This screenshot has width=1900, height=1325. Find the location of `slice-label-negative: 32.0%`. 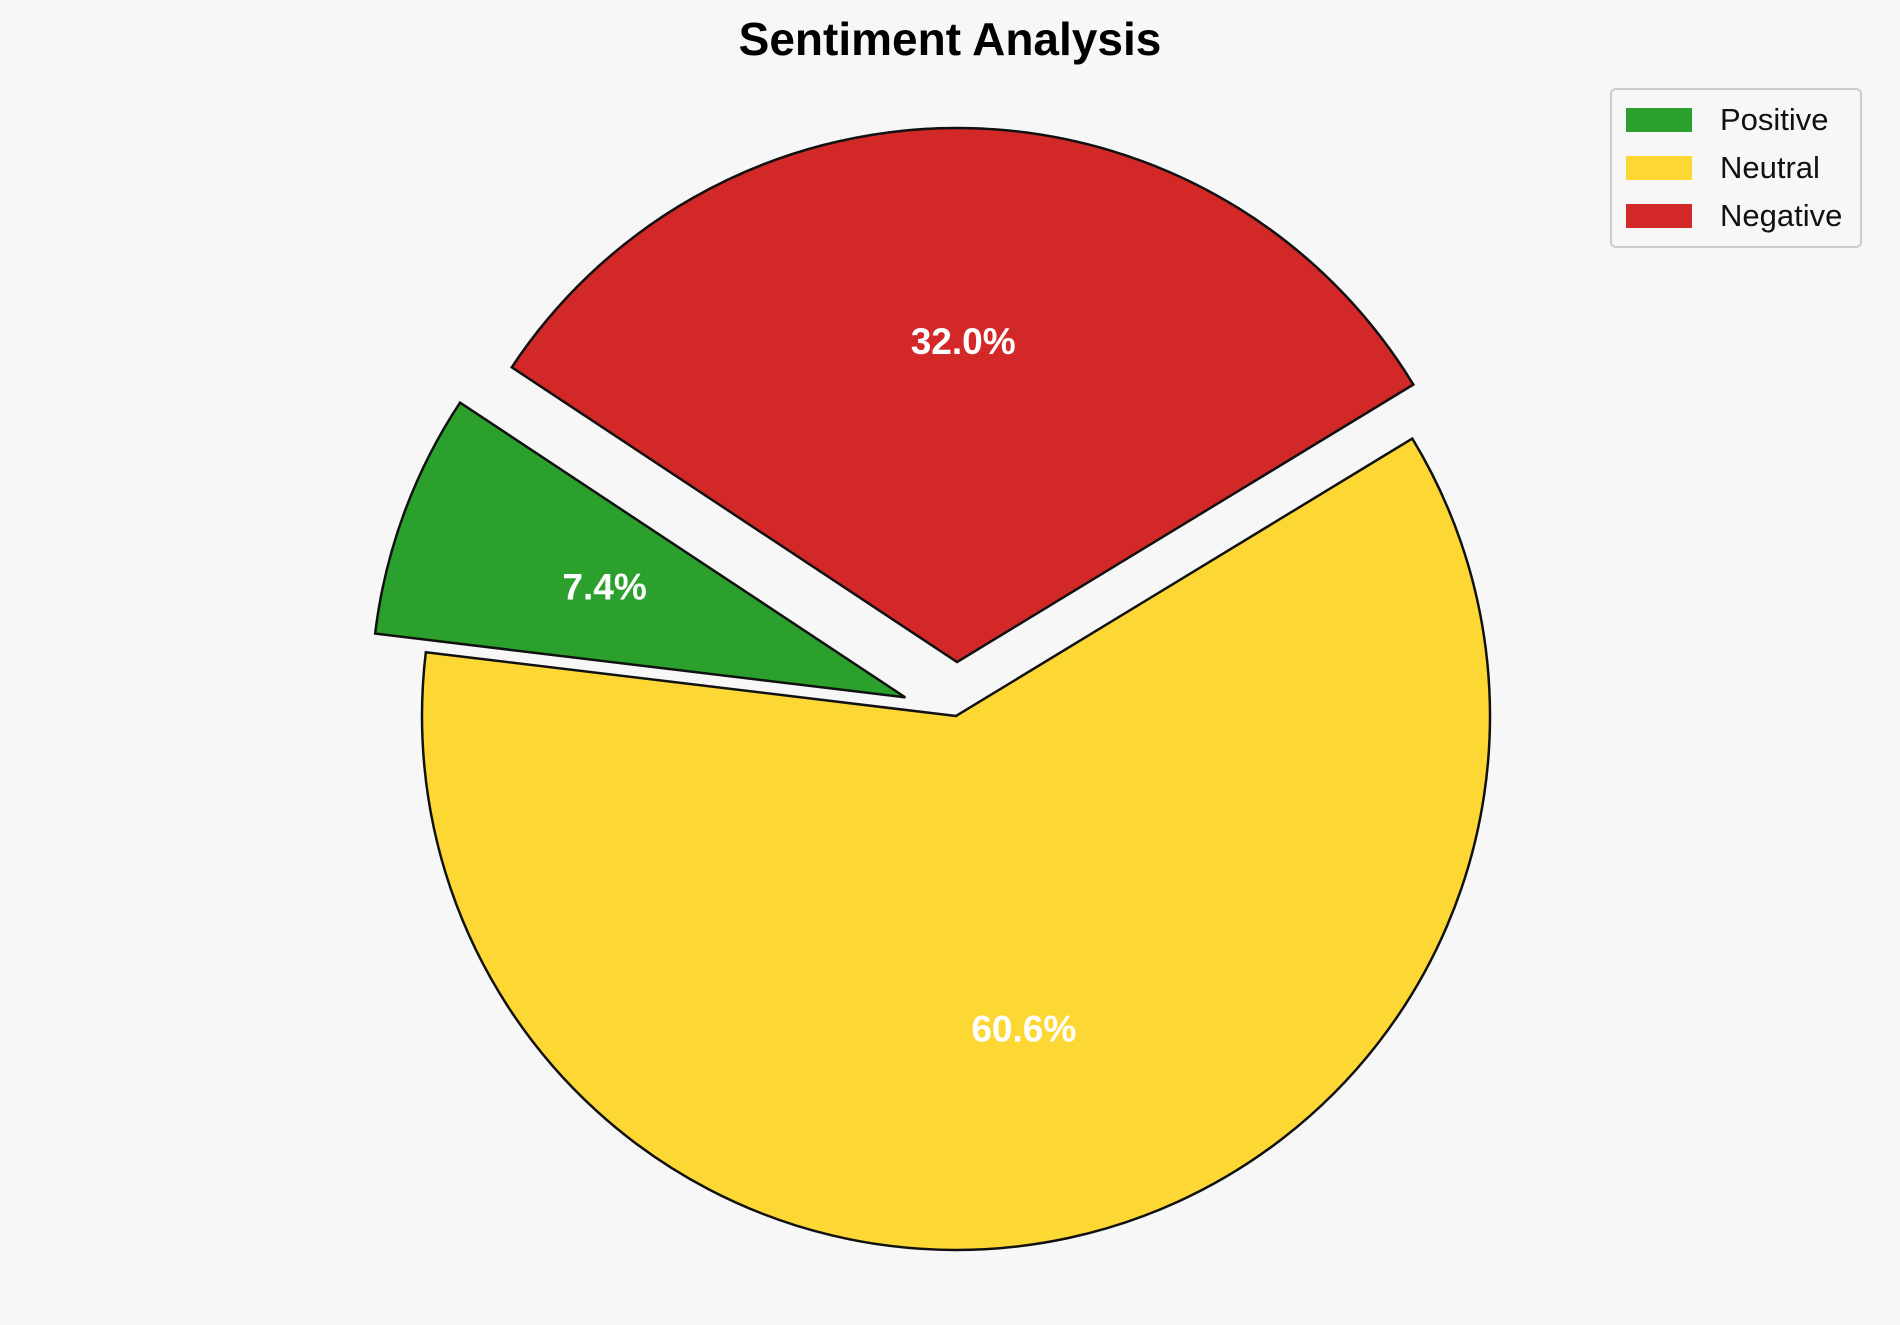

slice-label-negative: 32.0% is located at coordinates (963, 341).